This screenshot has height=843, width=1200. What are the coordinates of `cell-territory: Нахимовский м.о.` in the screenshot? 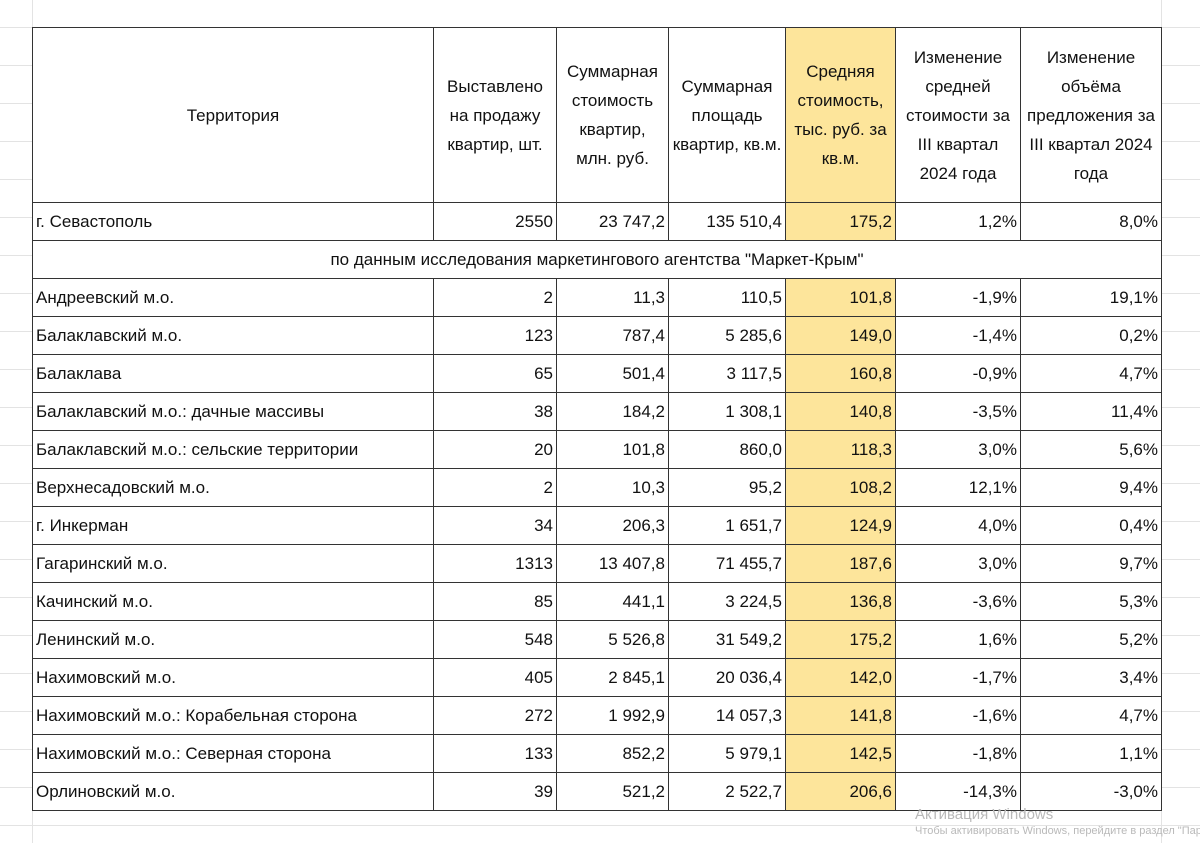 It's located at (233, 677).